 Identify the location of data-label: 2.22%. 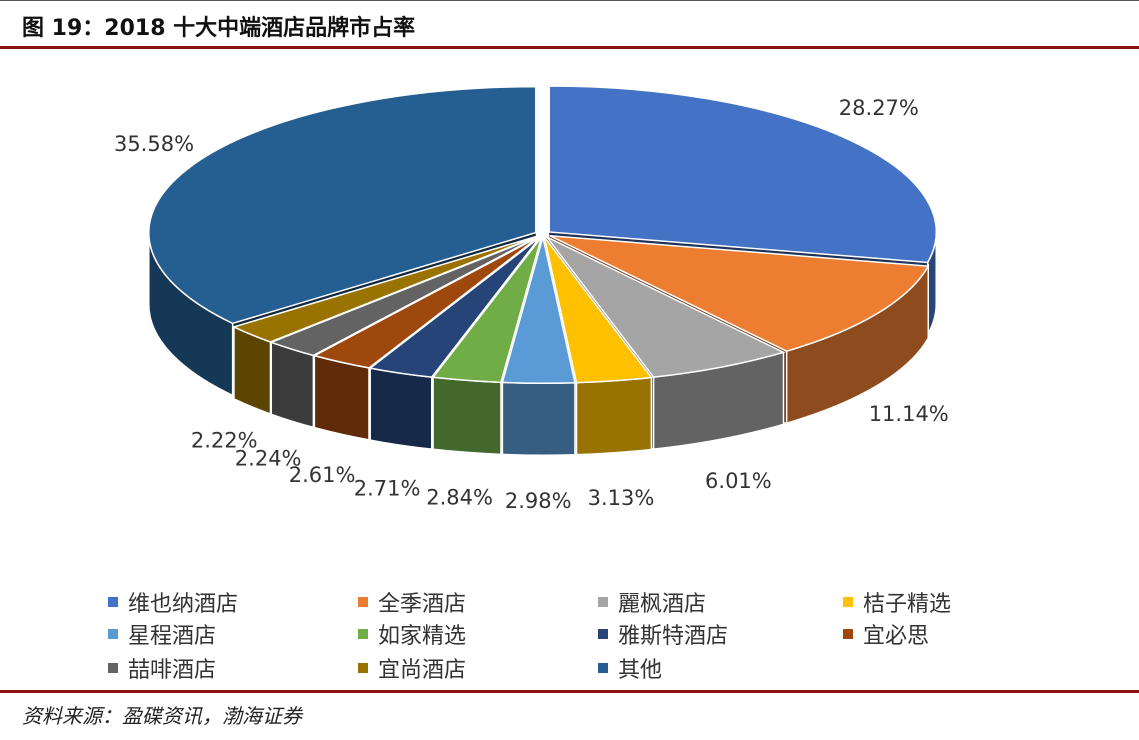
(224, 441).